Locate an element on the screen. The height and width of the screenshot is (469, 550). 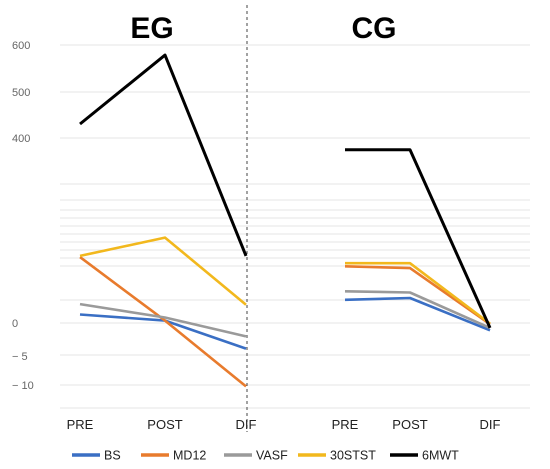
legend: BS MD12 VASF 30STST 6MWT is located at coordinates (265, 456).